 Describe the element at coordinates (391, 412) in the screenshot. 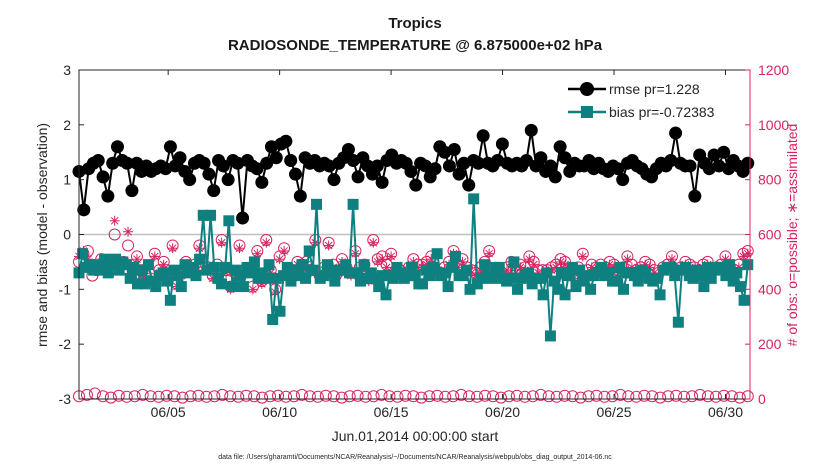

I see `x-tick-label: 06/15` at that location.